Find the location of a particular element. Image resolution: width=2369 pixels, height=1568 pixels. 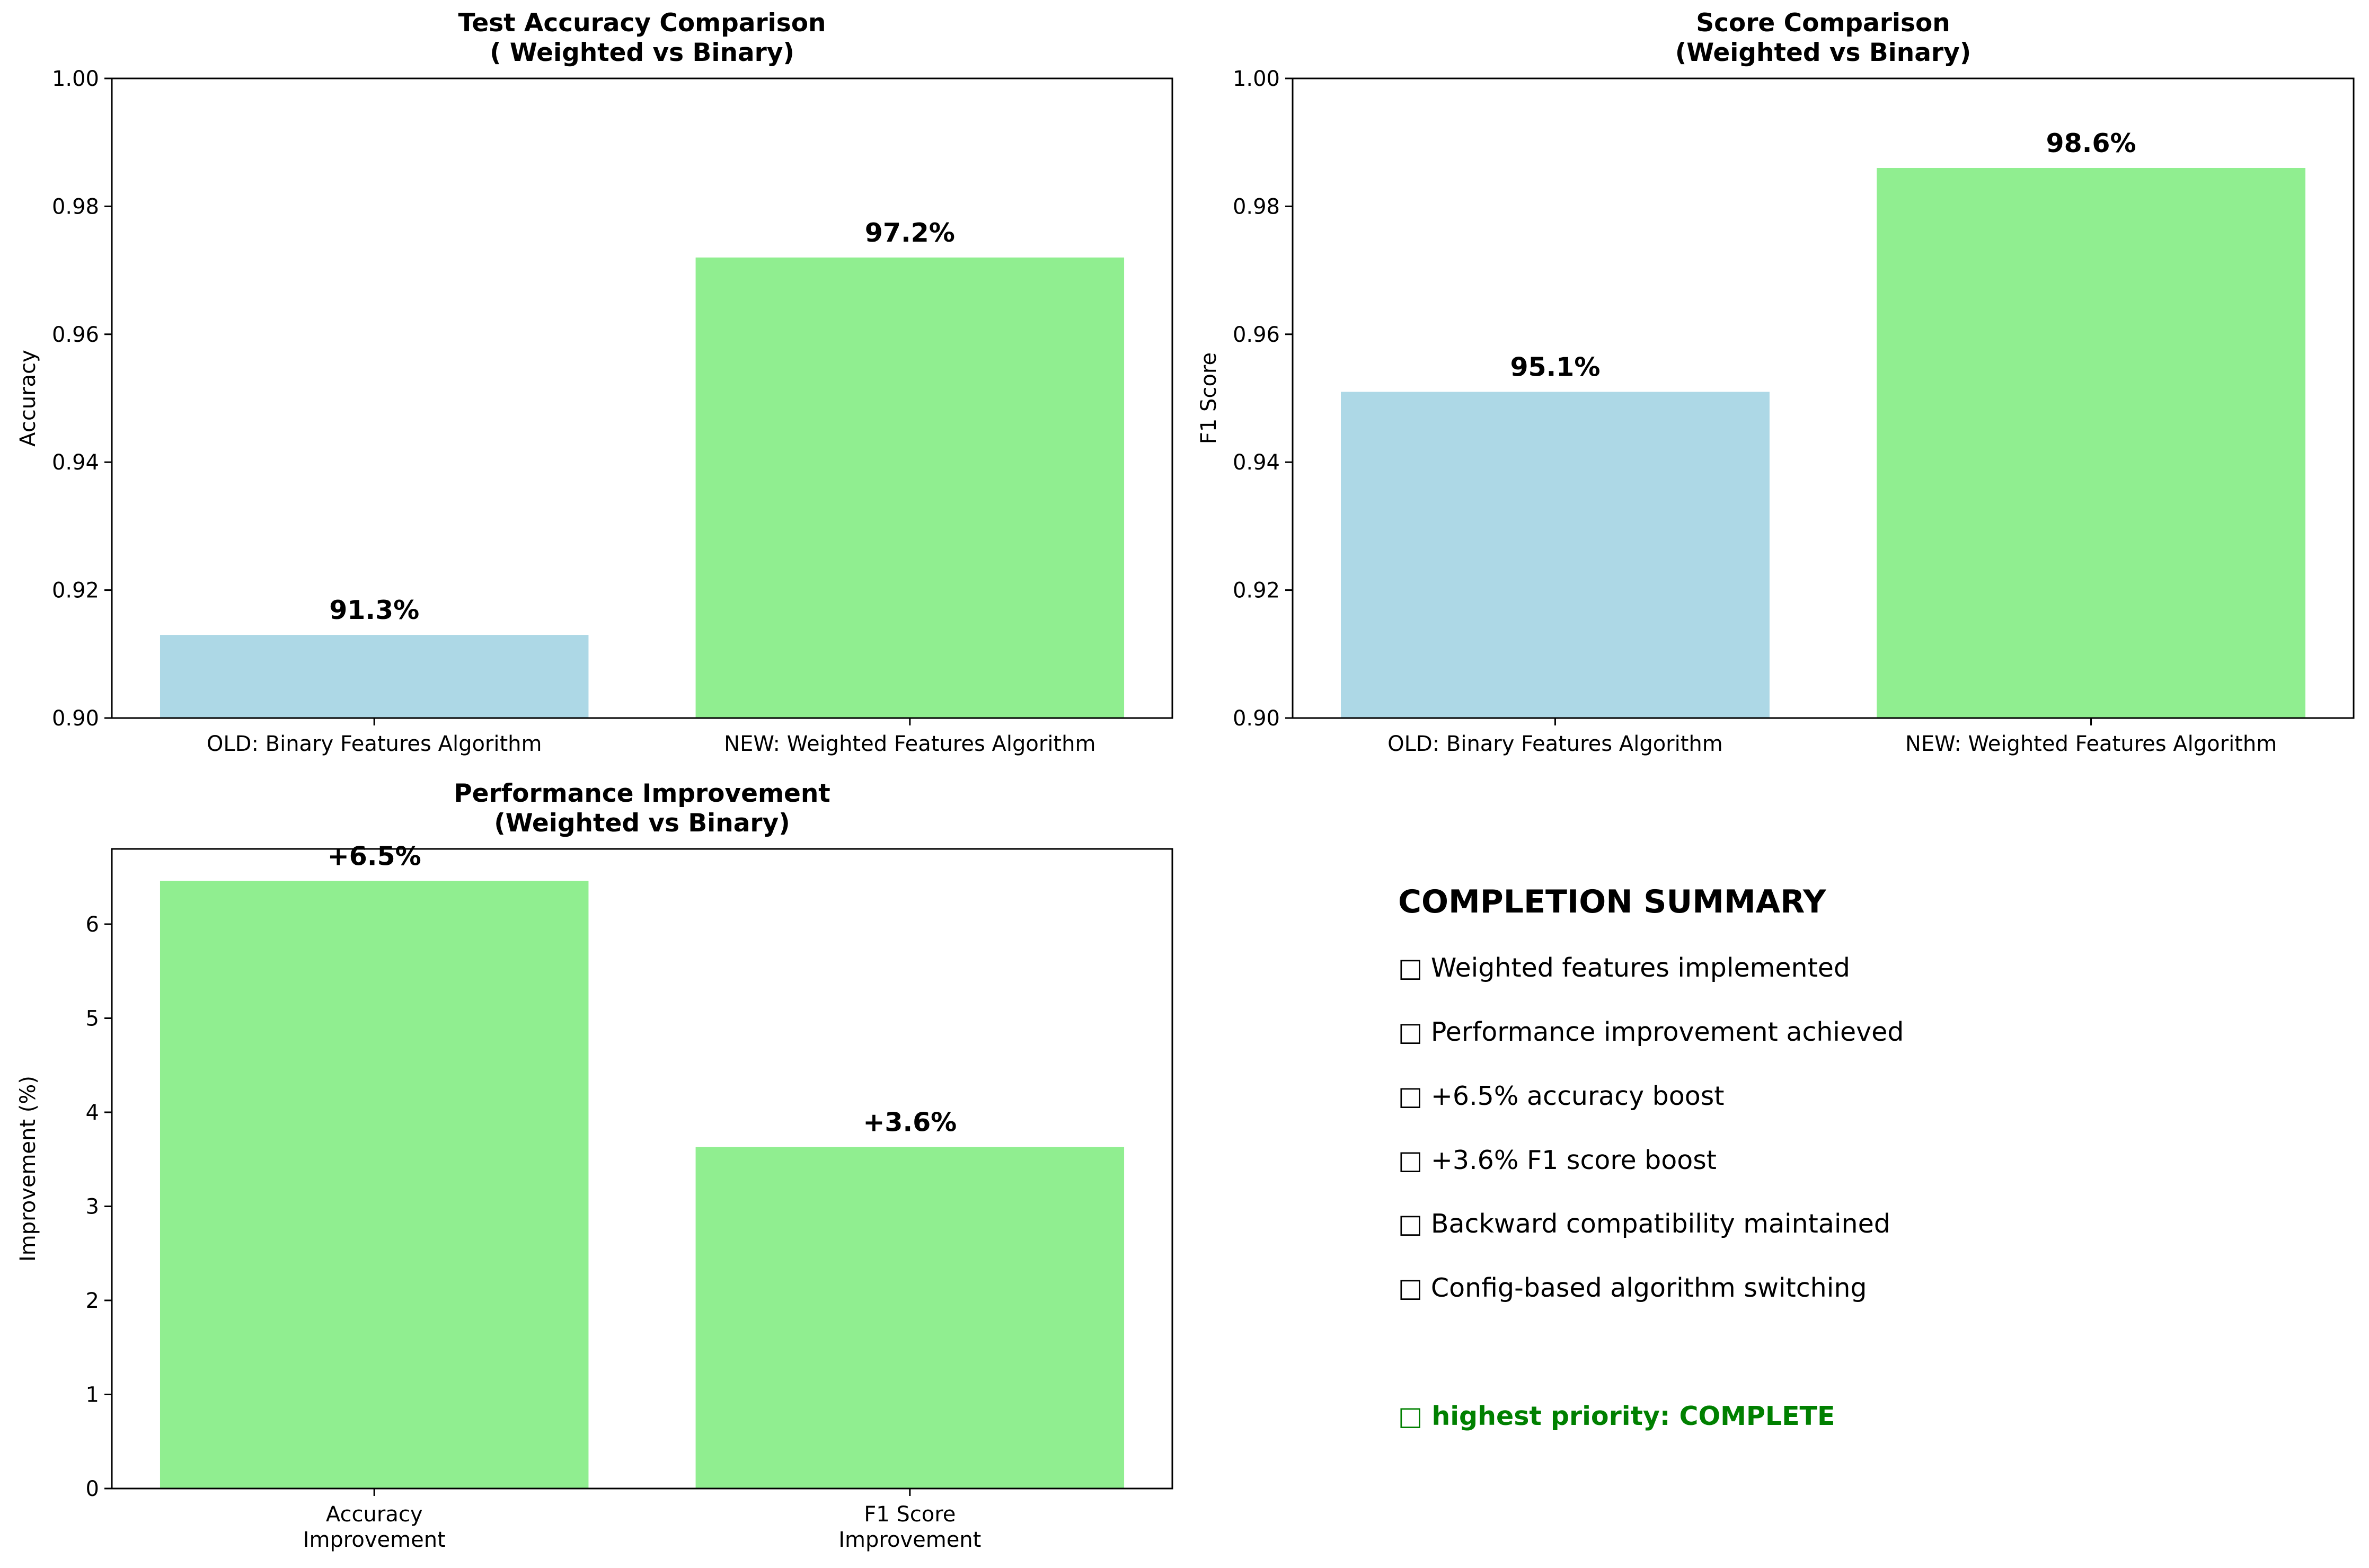

chart-title: ( Weighted vs Binary) is located at coordinates (642, 52).